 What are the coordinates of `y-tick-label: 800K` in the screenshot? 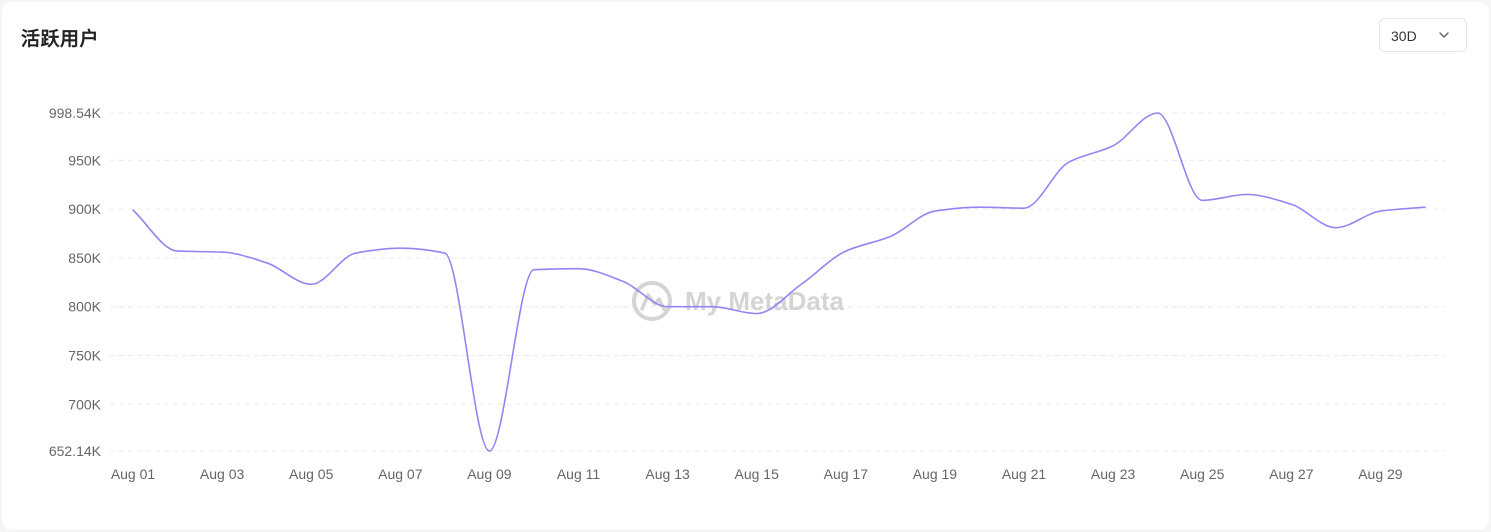 It's located at (84, 307).